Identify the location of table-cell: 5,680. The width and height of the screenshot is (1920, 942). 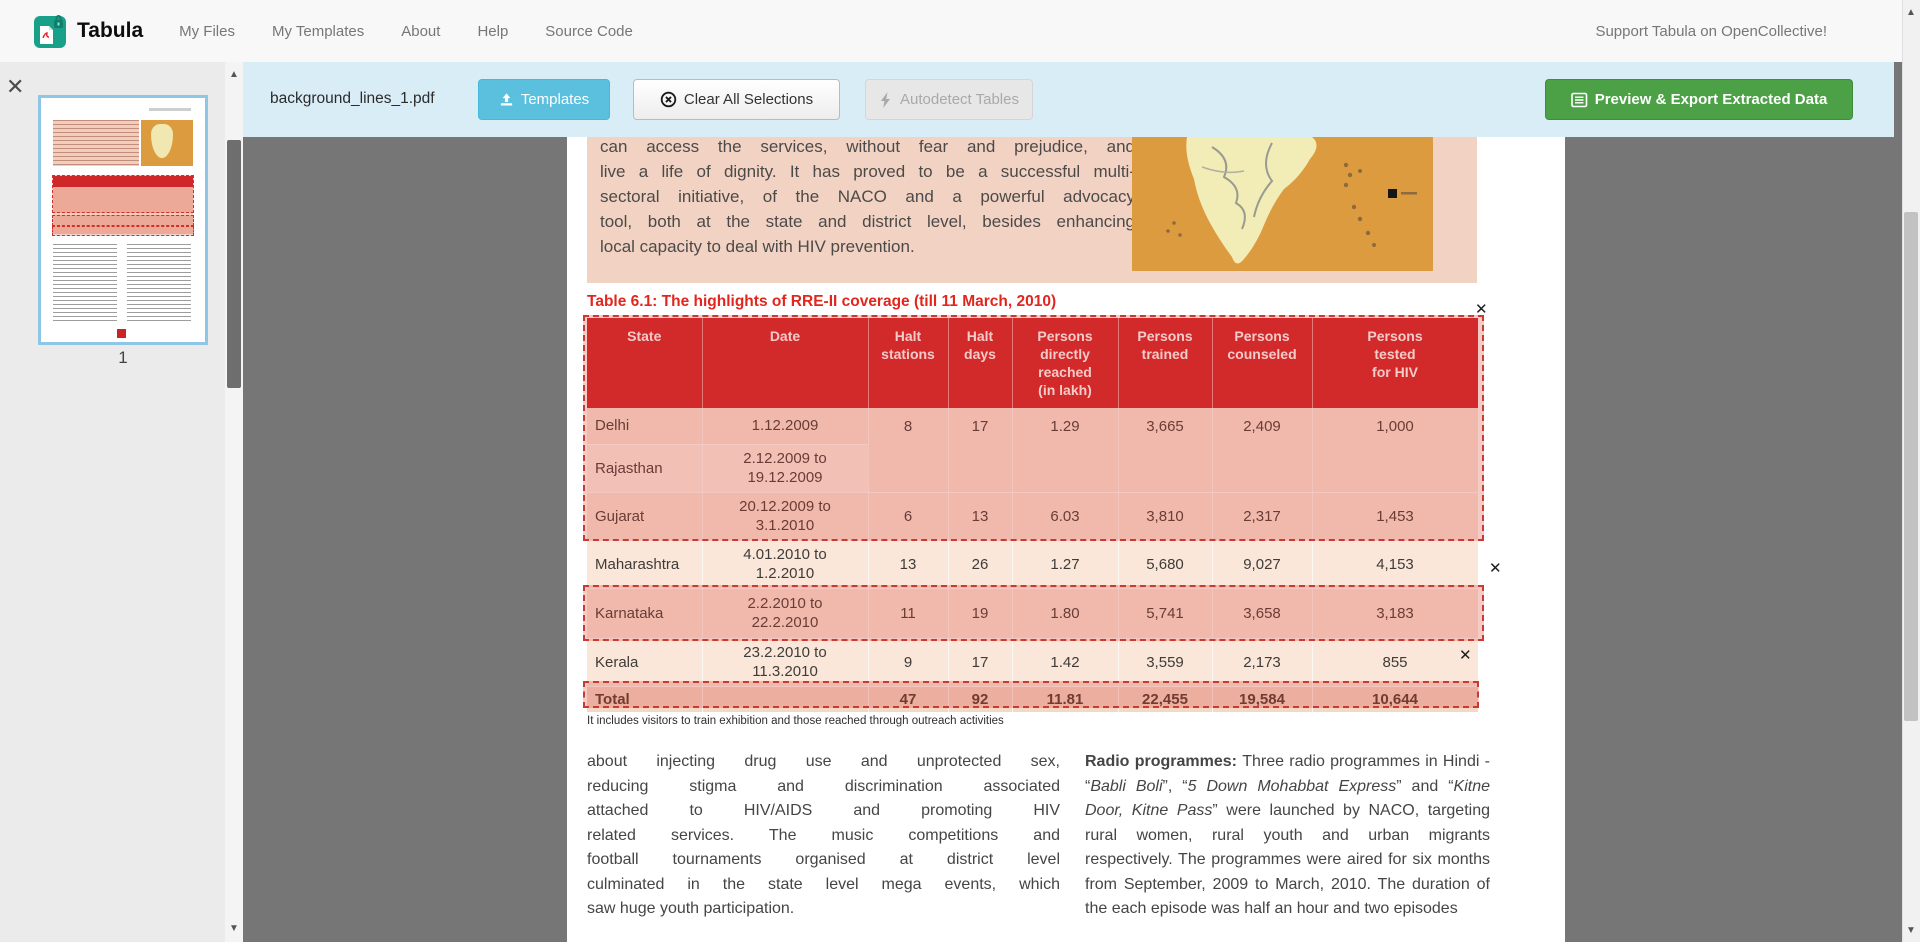
(1165, 564).